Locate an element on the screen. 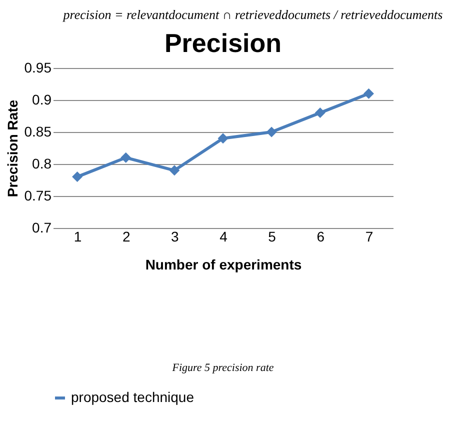 The width and height of the screenshot is (475, 430). x-axis-title: Number of experiments is located at coordinates (223, 264).